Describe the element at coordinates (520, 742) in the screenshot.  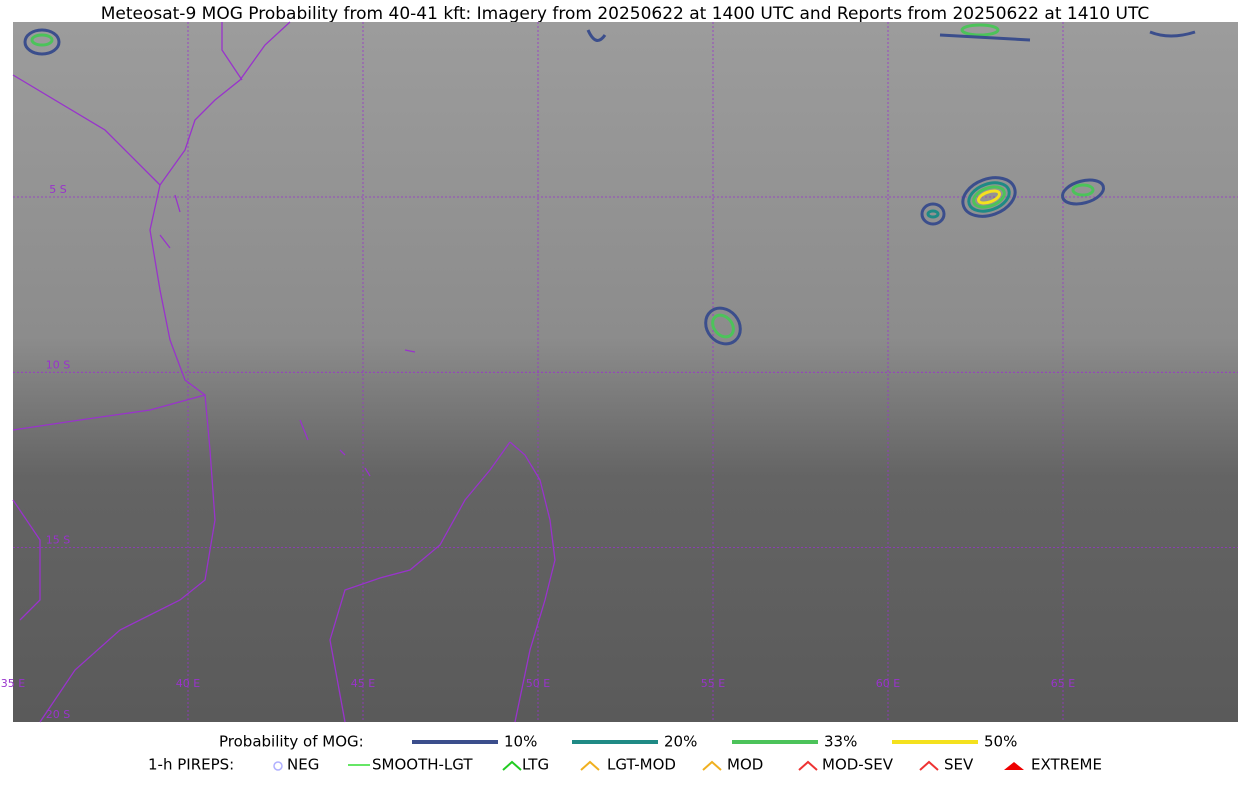
I see `legend-label: 10%` at that location.